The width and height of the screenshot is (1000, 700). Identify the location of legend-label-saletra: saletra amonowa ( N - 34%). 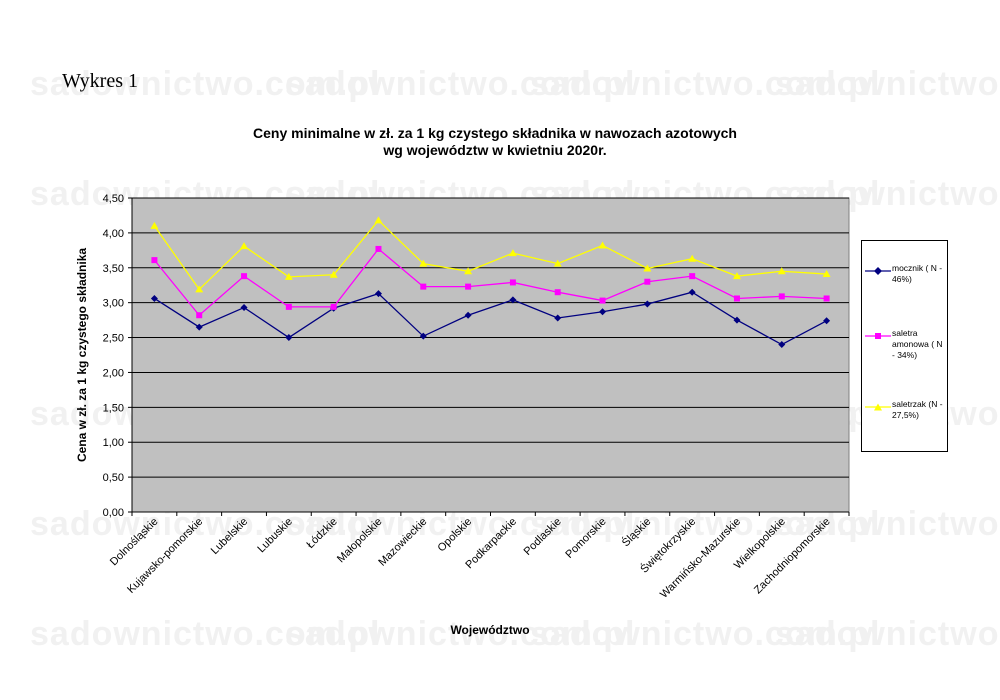
(917, 344).